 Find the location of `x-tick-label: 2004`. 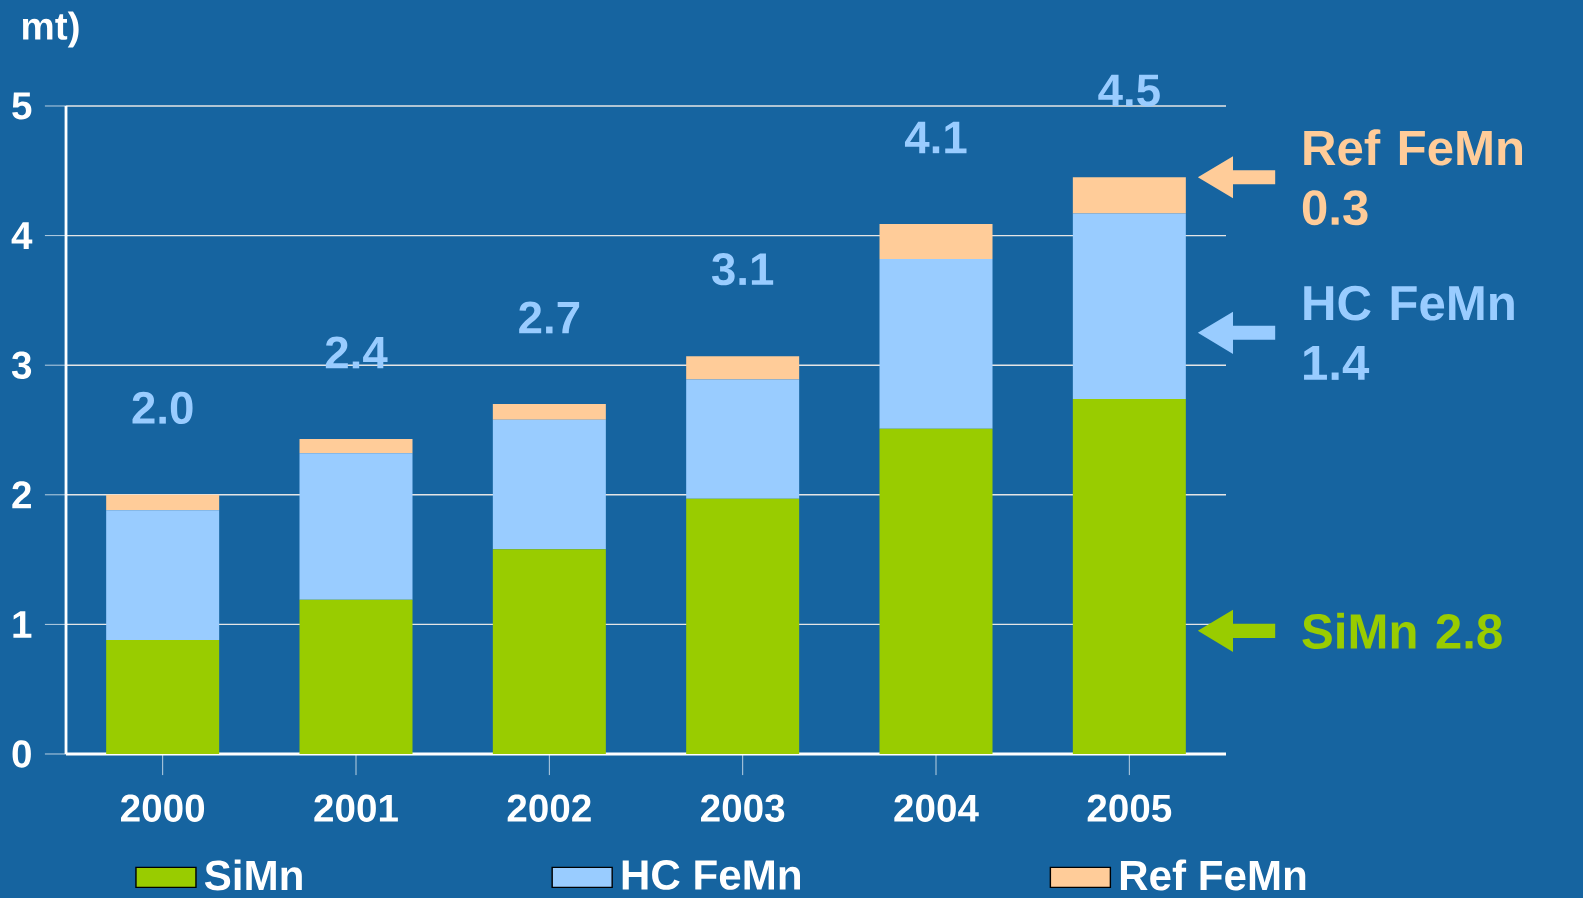

x-tick-label: 2004 is located at coordinates (936, 808).